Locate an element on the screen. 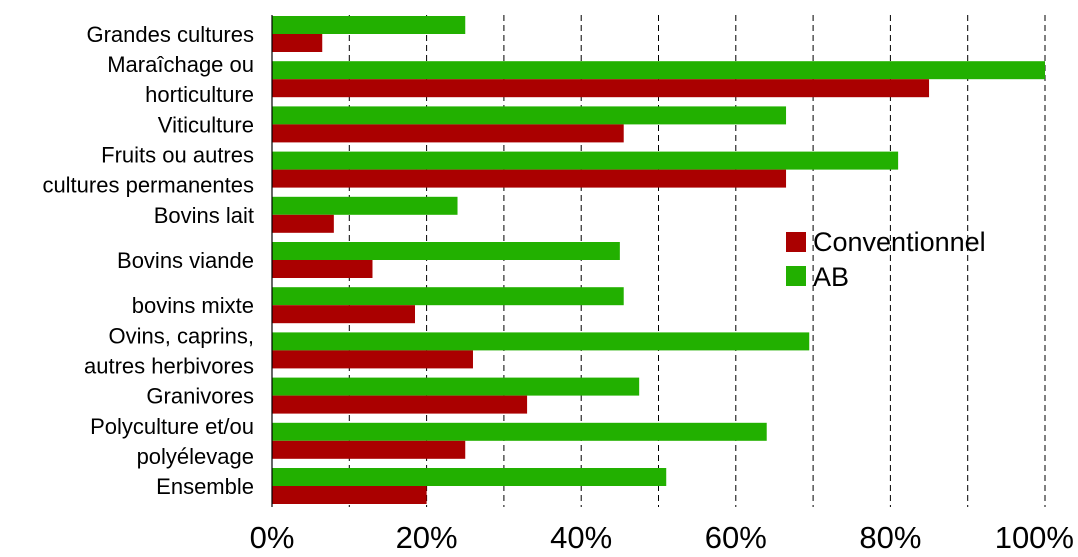 The image size is (1078, 557). category-label: horticulture is located at coordinates (199, 94).